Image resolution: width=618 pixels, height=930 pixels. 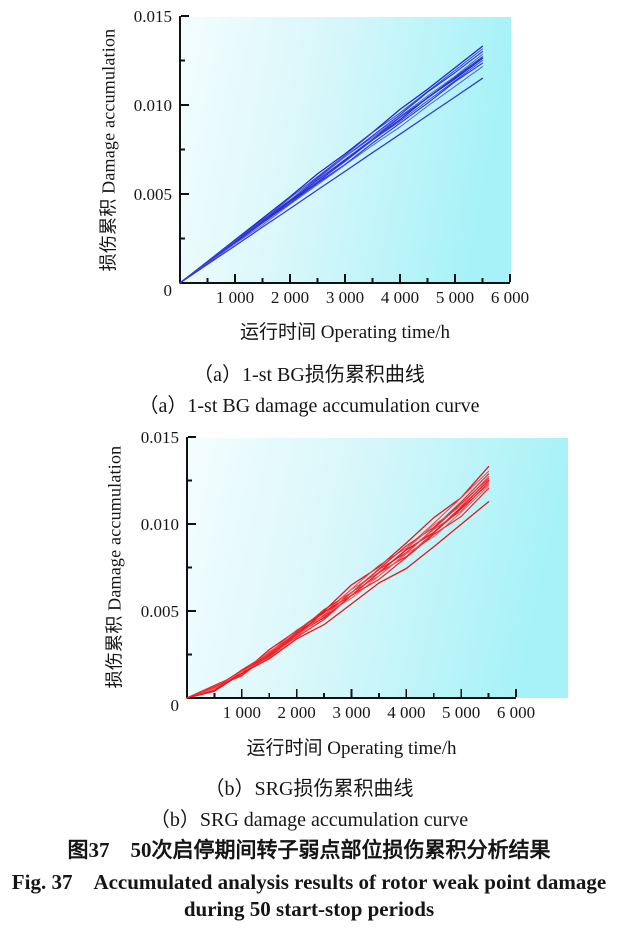 What do you see at coordinates (309, 820) in the screenshot?
I see `panel-b-caption-en: （b）SRG damage accumulation curve` at bounding box center [309, 820].